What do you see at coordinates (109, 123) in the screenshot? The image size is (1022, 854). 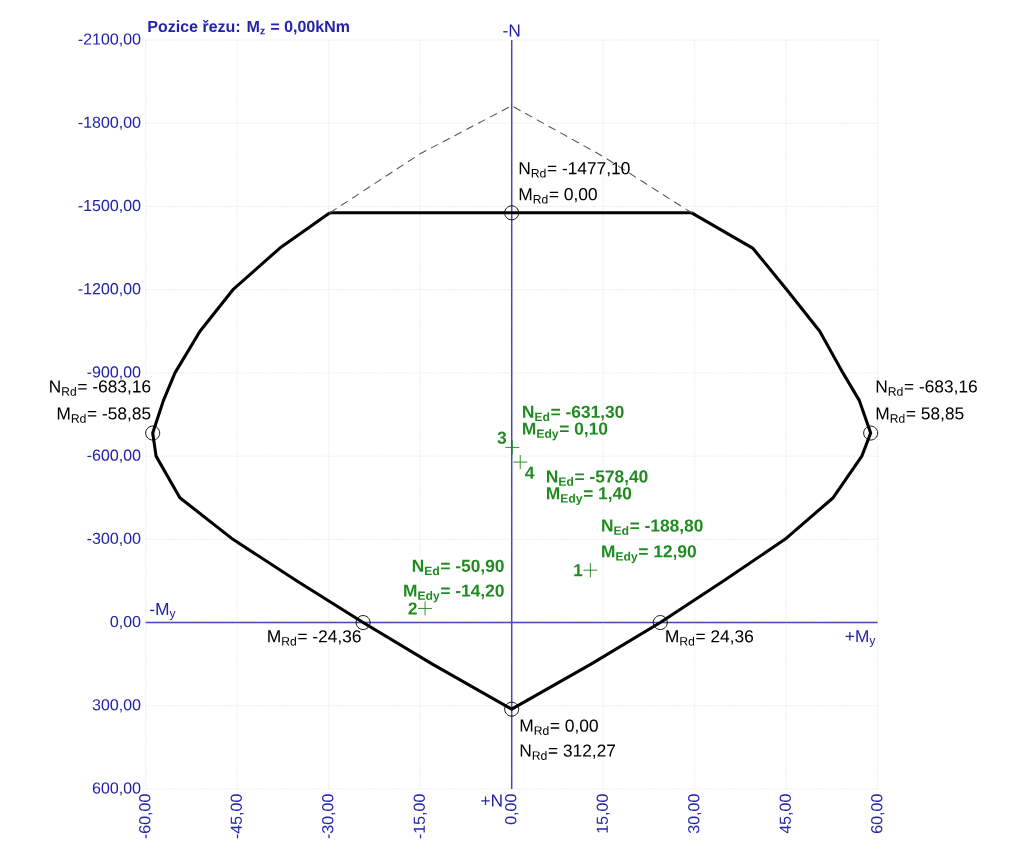 I see `y-tick-label: -1800,00` at bounding box center [109, 123].